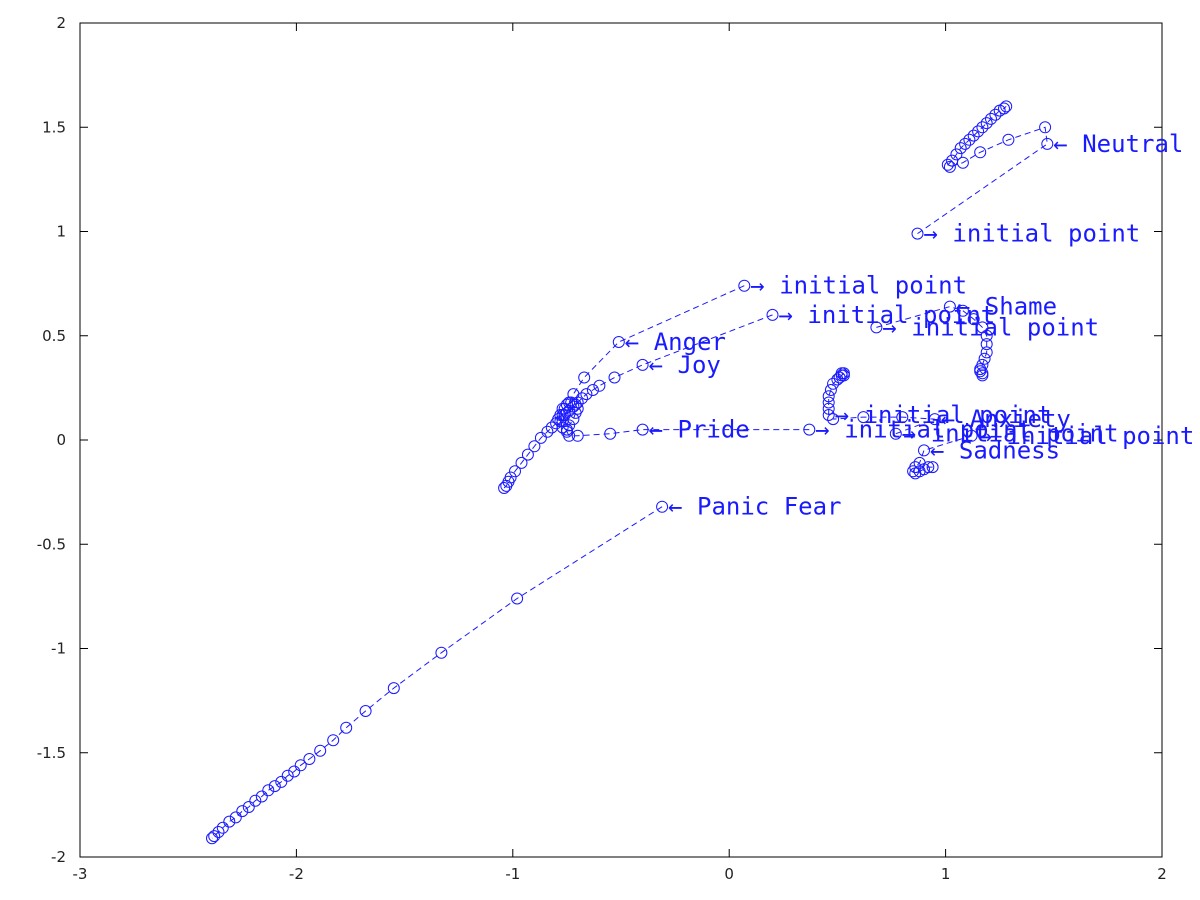  Describe the element at coordinates (51, 753) in the screenshot. I see `y-tick-label: -1.5` at that location.